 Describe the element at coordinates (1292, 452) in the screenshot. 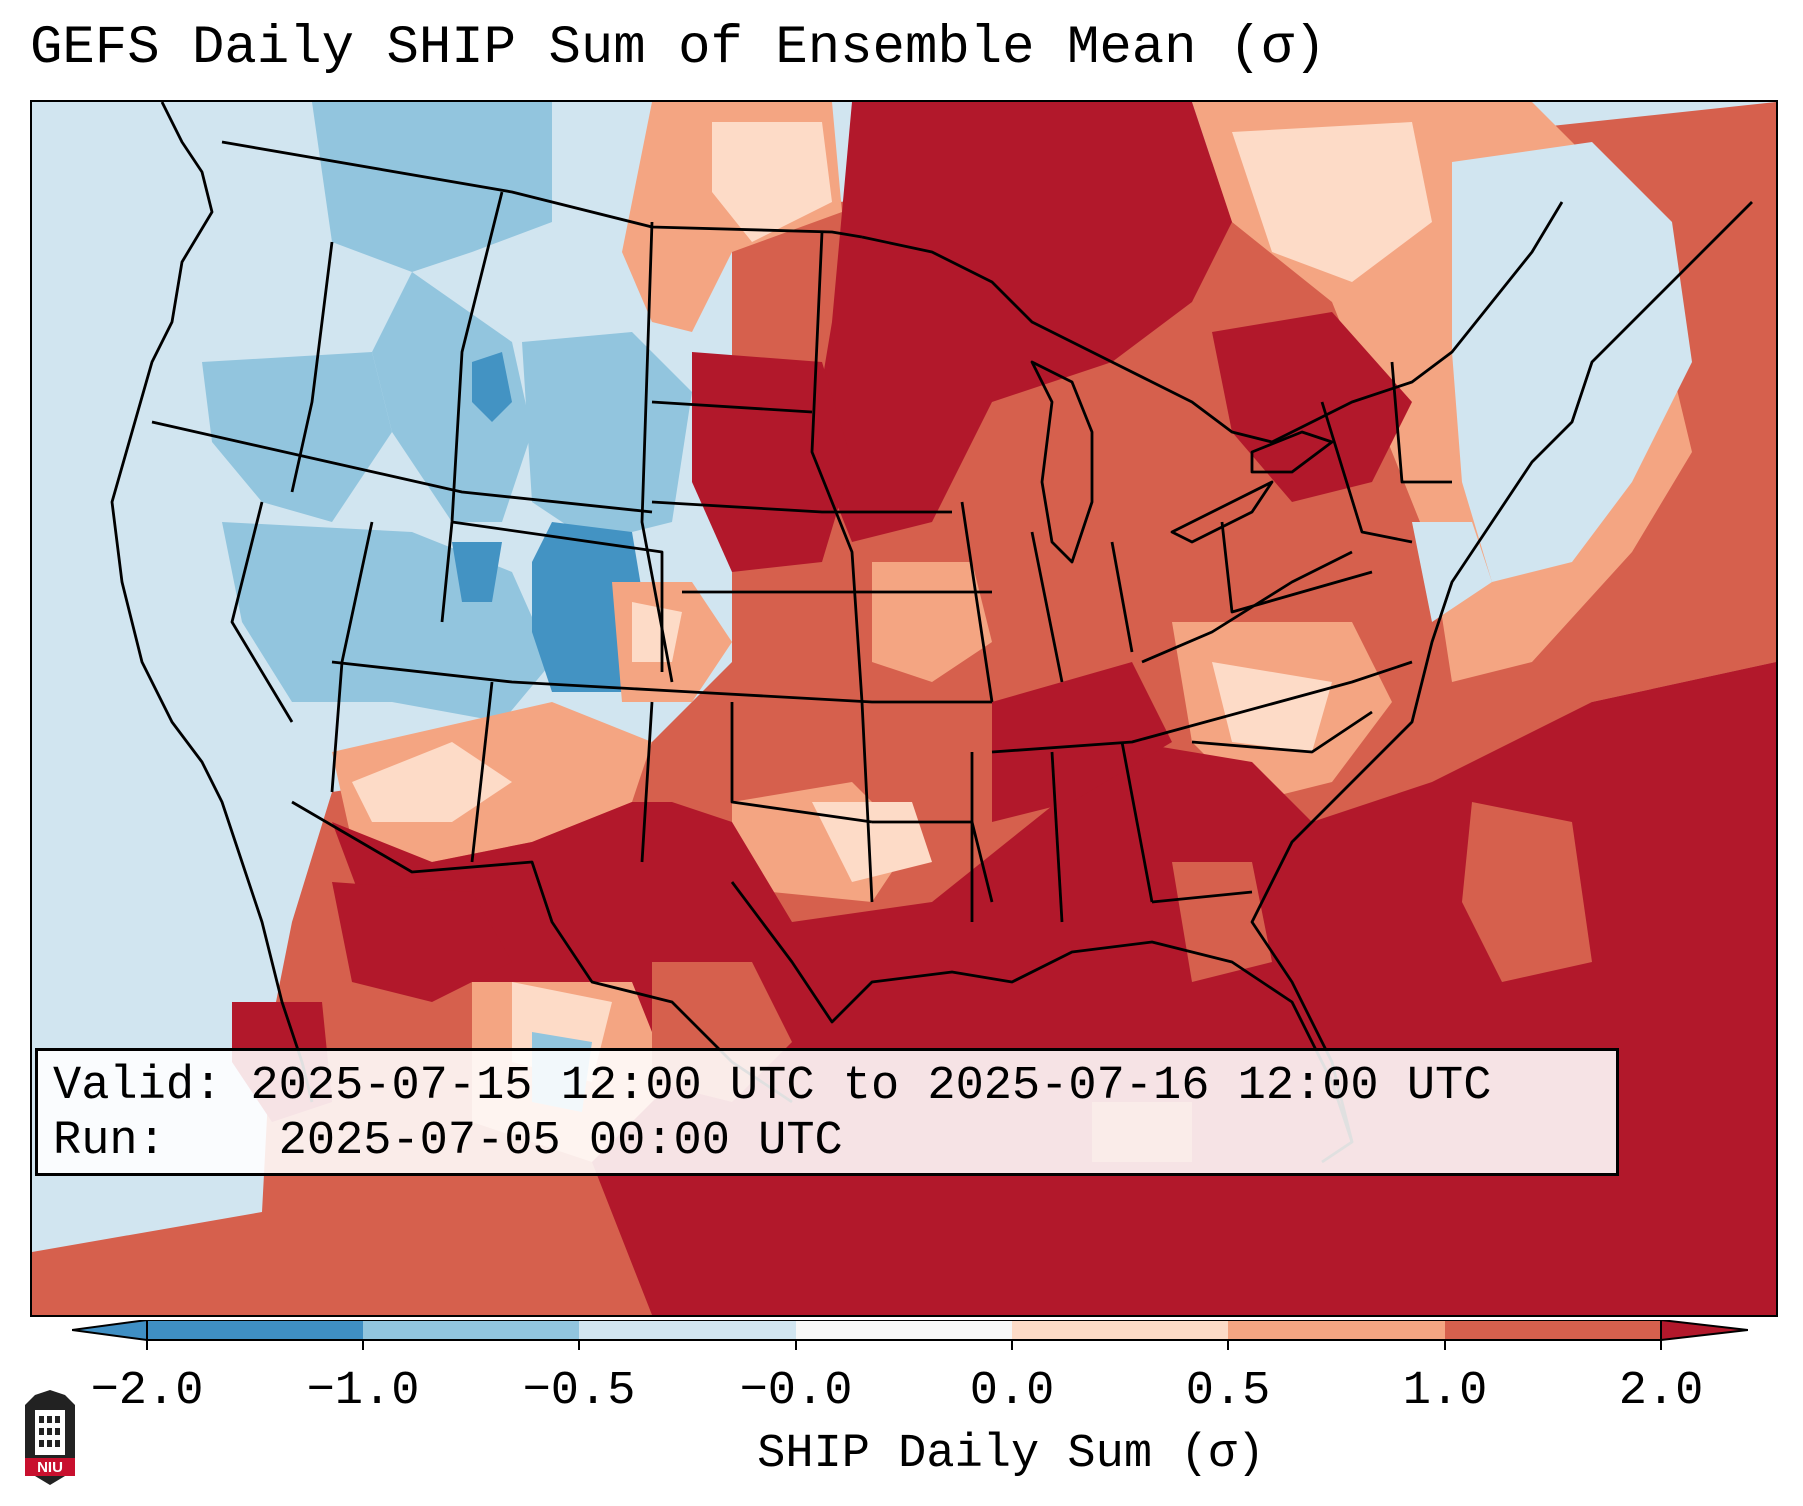

I see `lake-ontario` at that location.